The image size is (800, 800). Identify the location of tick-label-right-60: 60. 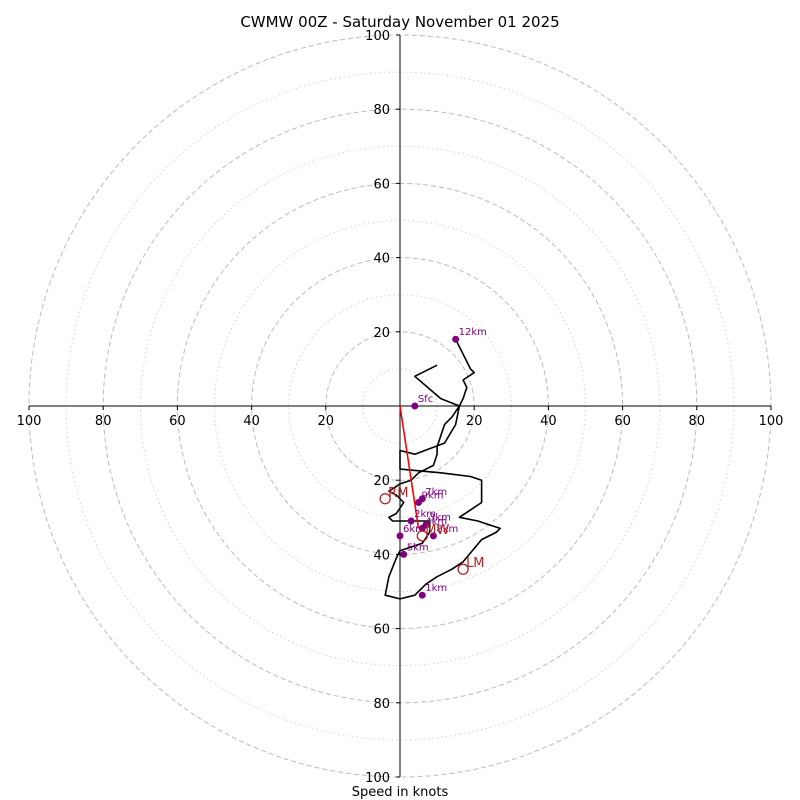
(622, 421).